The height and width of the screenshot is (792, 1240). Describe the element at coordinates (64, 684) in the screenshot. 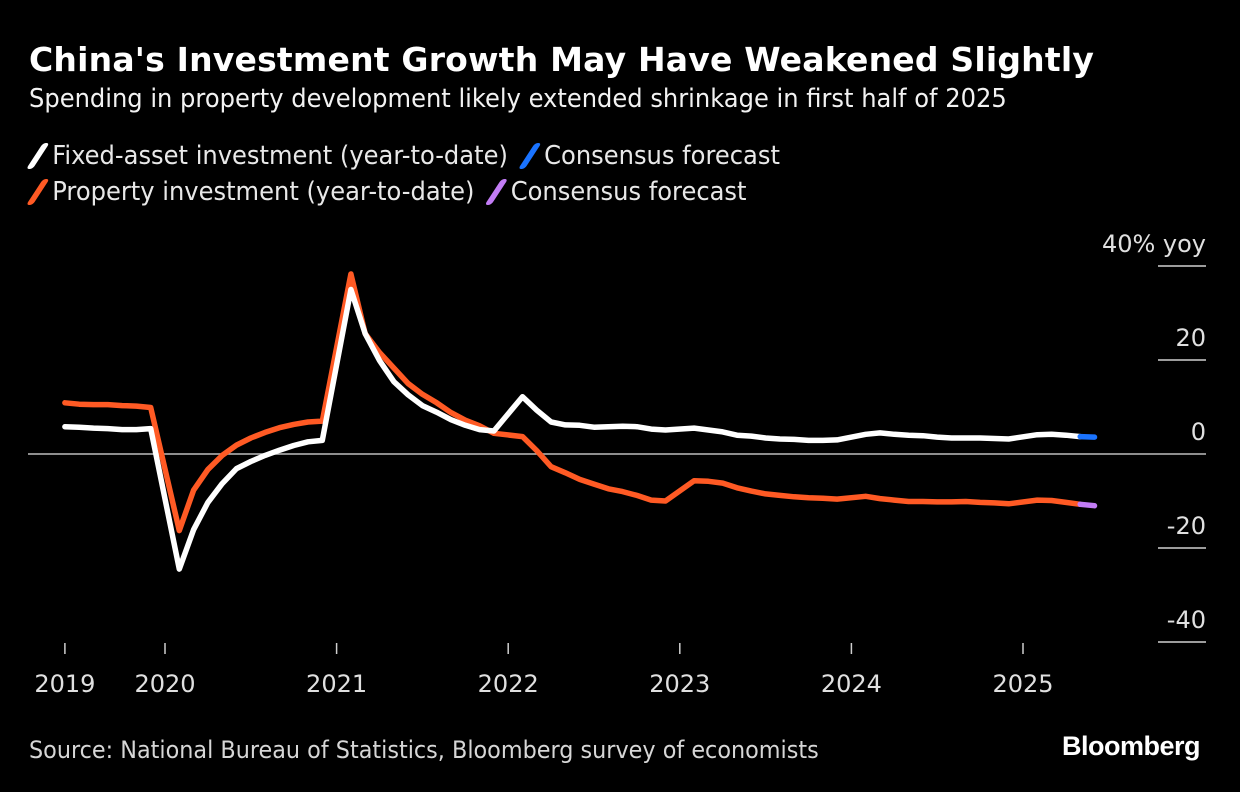

I see `x-tick-label: 2019` at that location.